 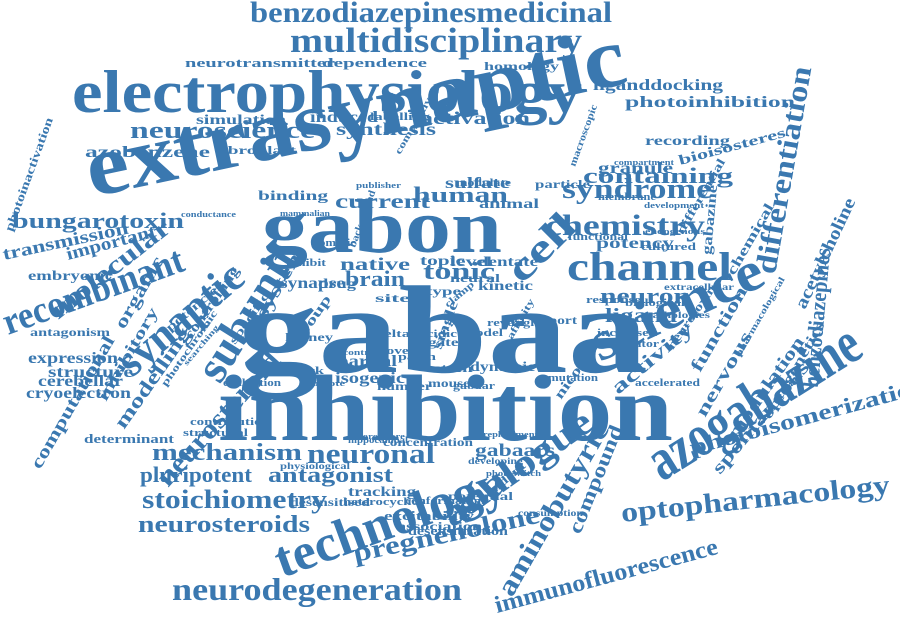 What do you see at coordinates (635, 168) in the screenshot?
I see `word-granule: granule` at bounding box center [635, 168].